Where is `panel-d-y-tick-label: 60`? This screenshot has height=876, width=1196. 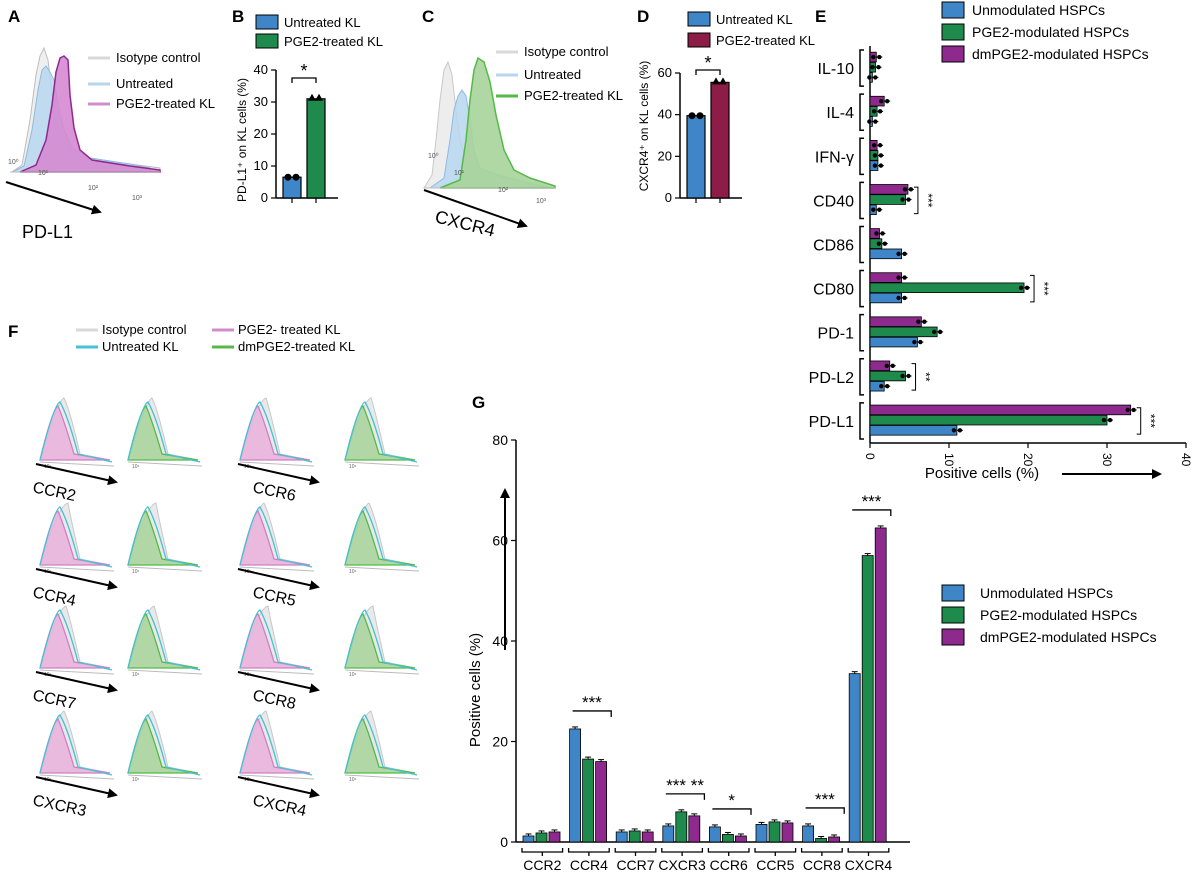
panel-d-y-tick-label: 60 is located at coordinates (665, 72).